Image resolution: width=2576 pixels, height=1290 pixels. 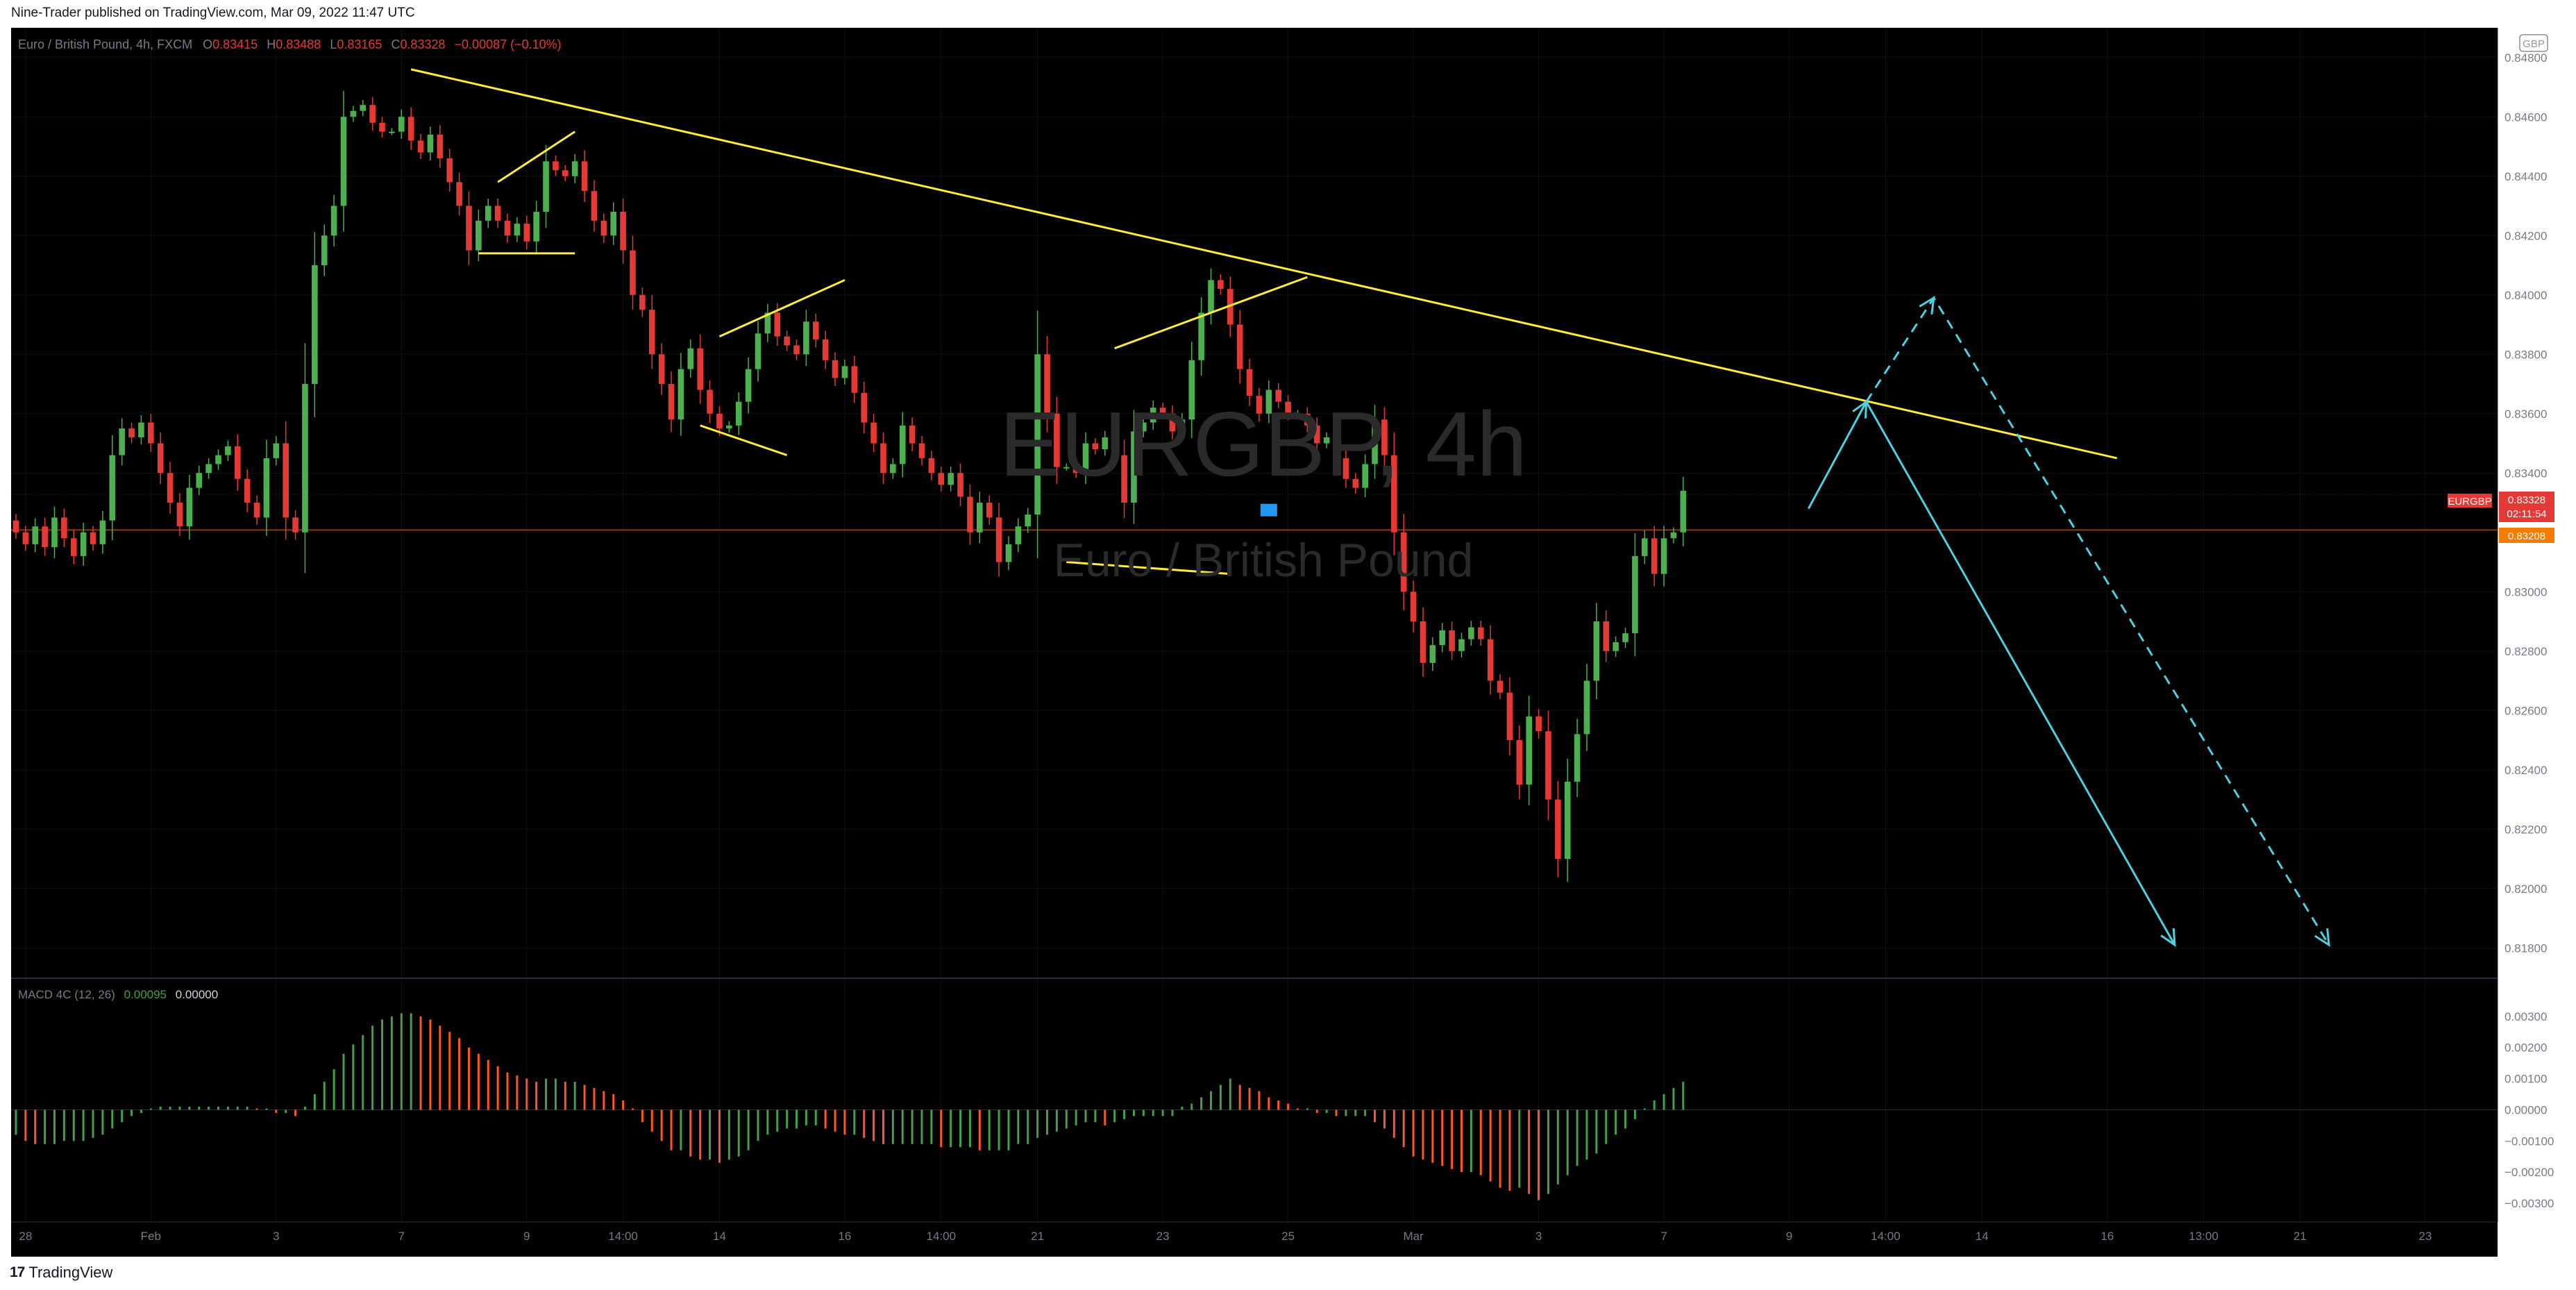 I want to click on projection-arrowhead-dashed-mid, so click(x=1927, y=305).